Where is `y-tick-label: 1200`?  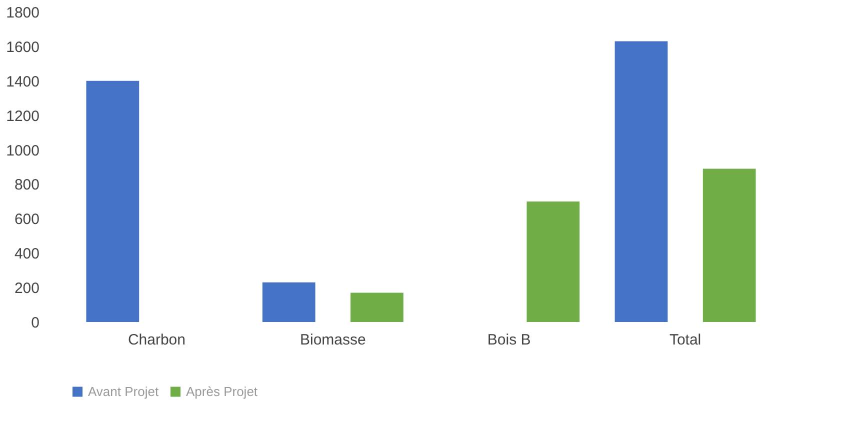
y-tick-label: 1200 is located at coordinates (23, 116).